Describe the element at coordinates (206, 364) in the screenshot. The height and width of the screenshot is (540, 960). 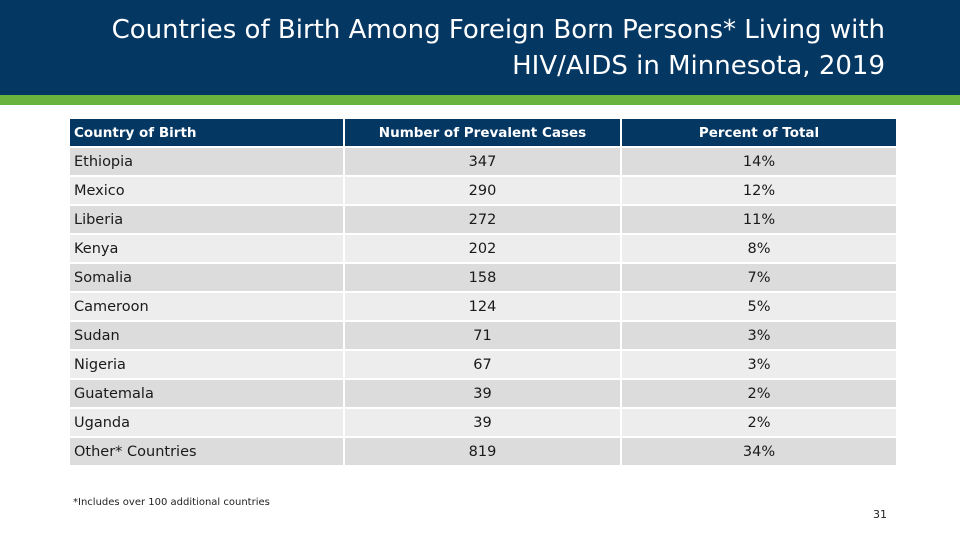
I see `country-cell: Nigeria` at that location.